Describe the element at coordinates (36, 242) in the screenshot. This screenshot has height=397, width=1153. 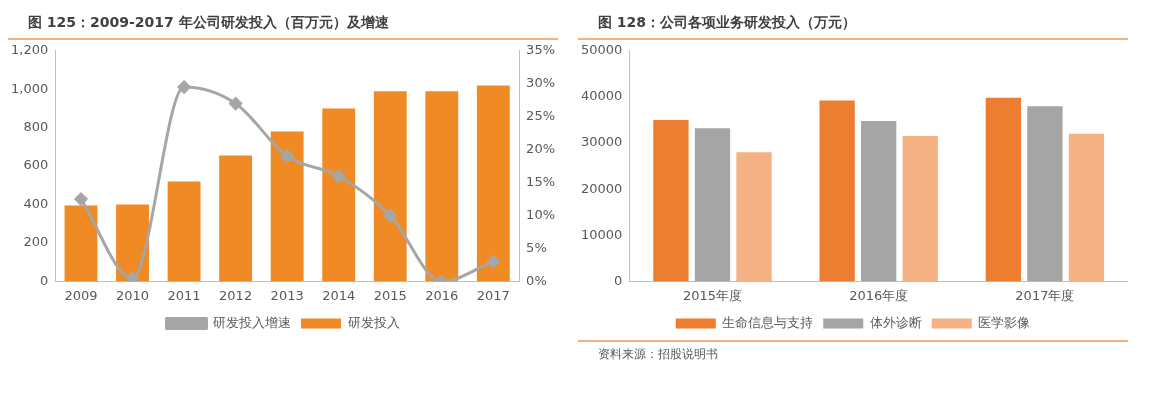
I see `y-tick-label: 200` at that location.